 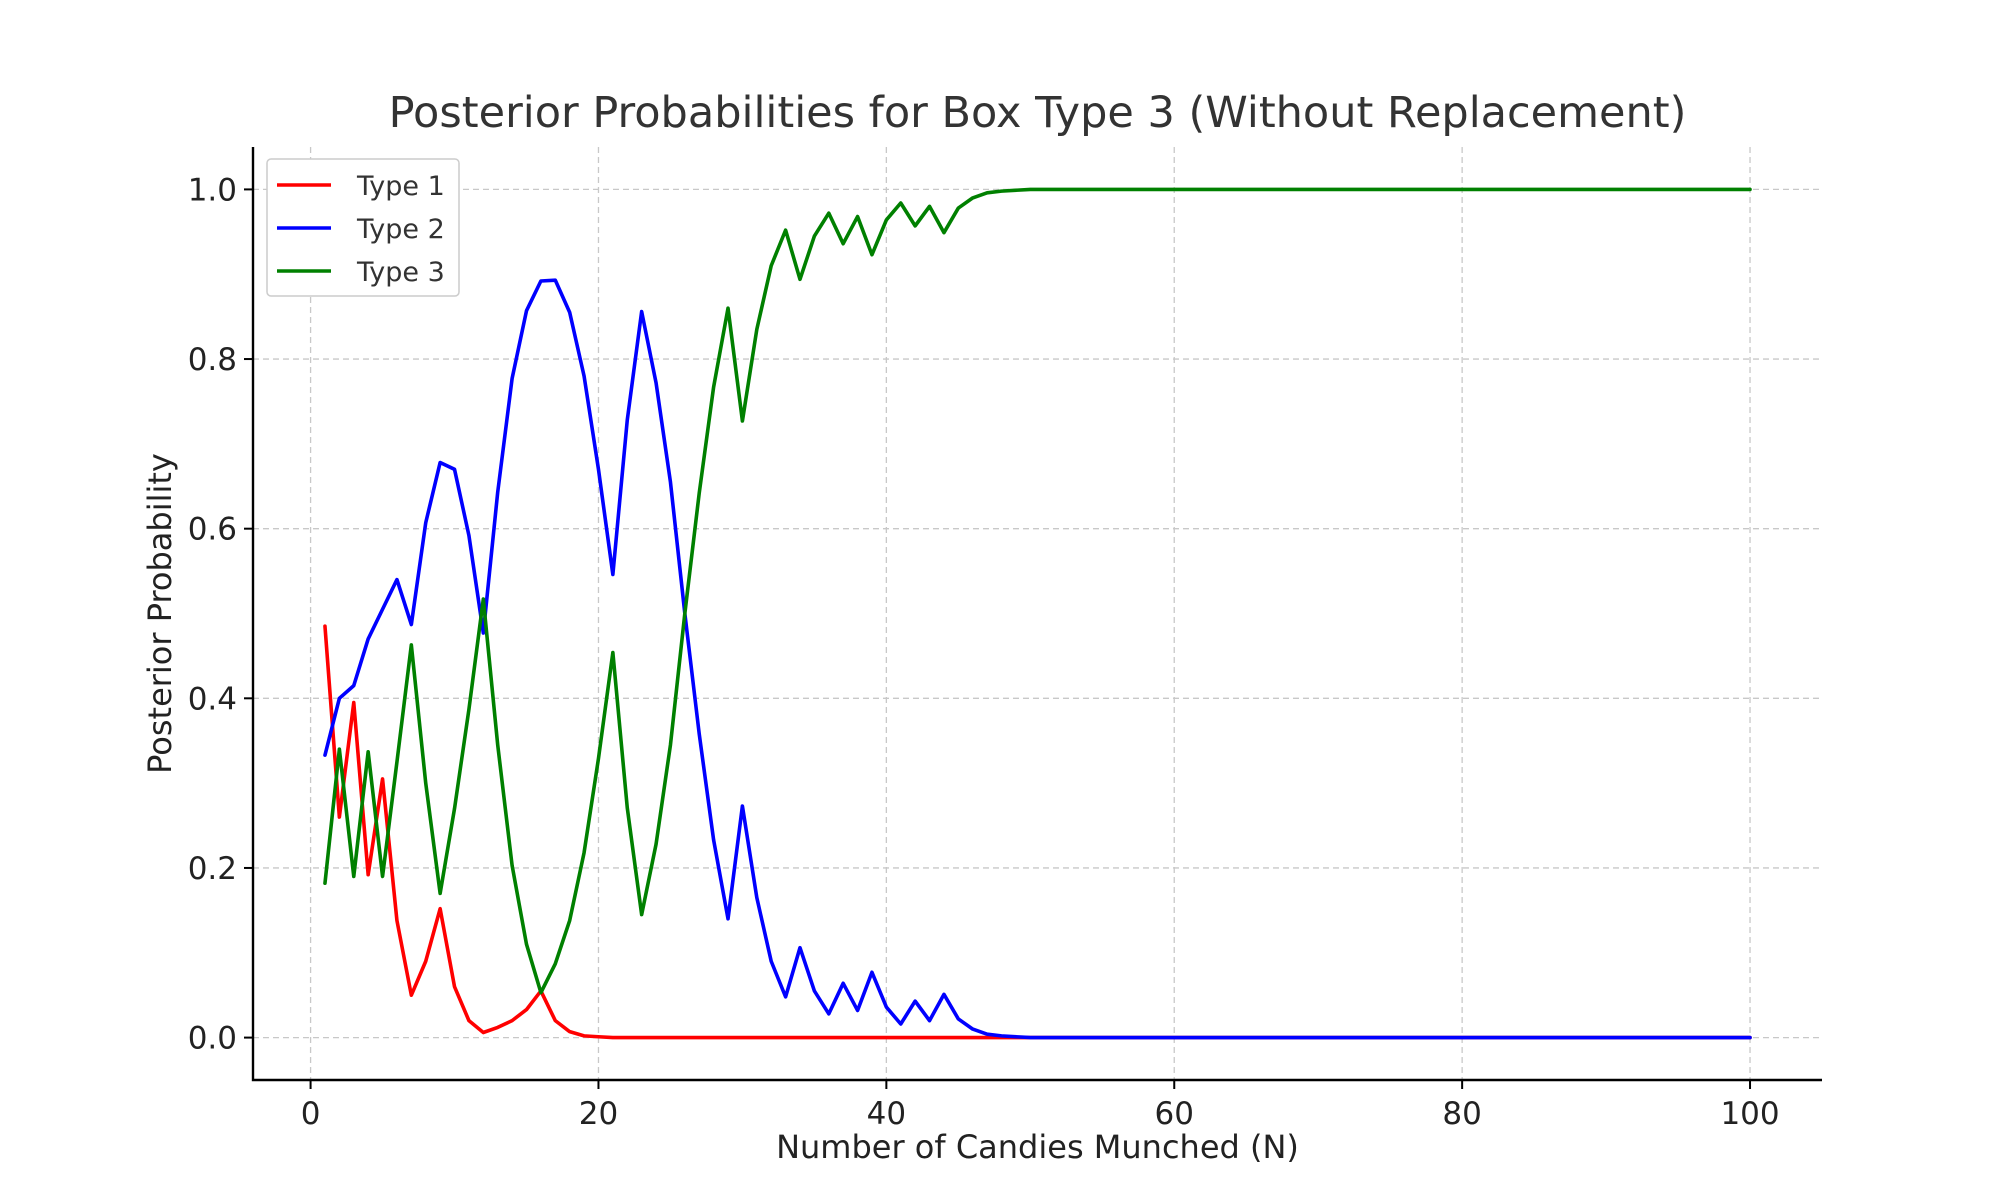 What do you see at coordinates (1040, 1106) in the screenshot?
I see `x-axis-ticks: 0 20 40 60 80 100` at bounding box center [1040, 1106].